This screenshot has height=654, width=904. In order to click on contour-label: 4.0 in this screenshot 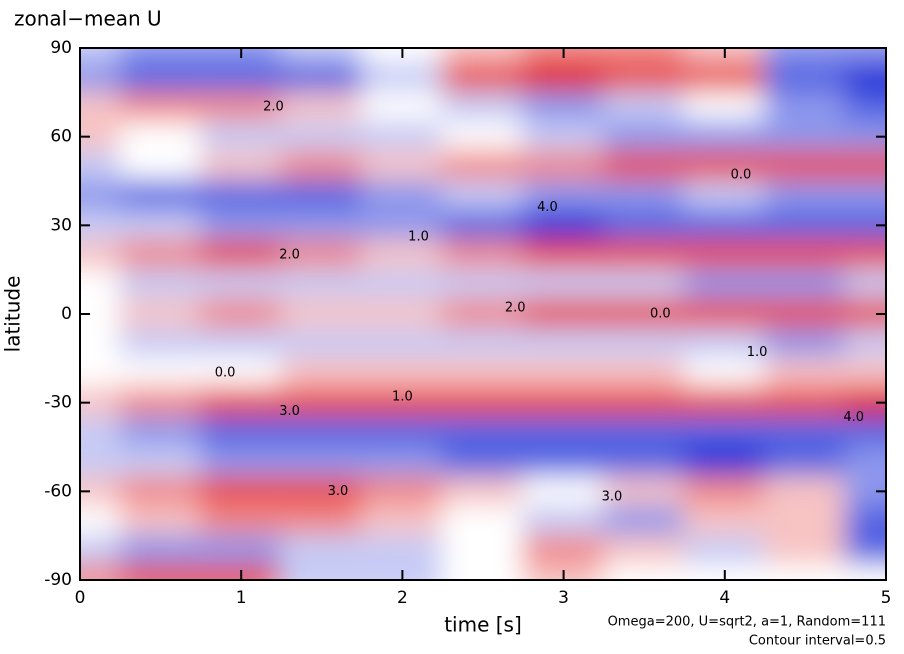, I will do `click(547, 207)`.